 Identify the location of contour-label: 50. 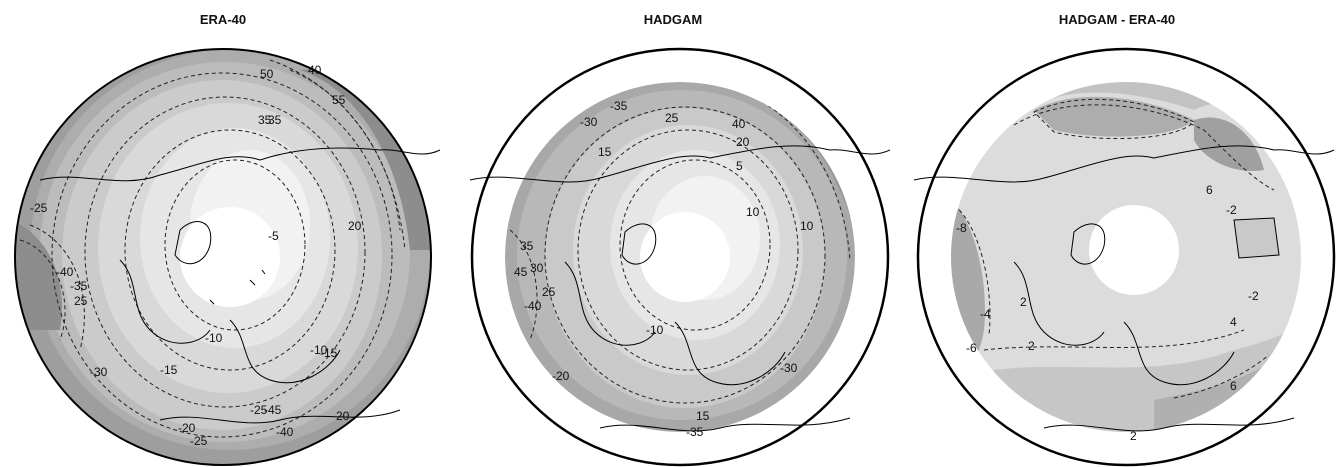
(267, 74).